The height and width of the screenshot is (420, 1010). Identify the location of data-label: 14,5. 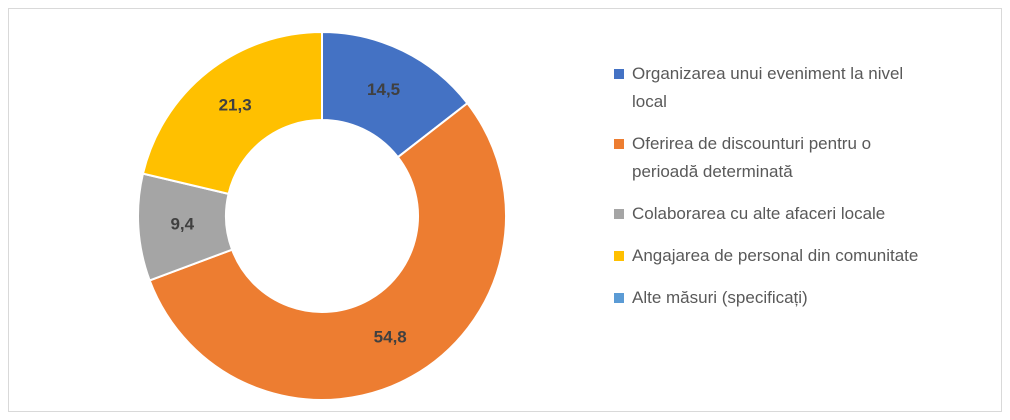
(383, 89).